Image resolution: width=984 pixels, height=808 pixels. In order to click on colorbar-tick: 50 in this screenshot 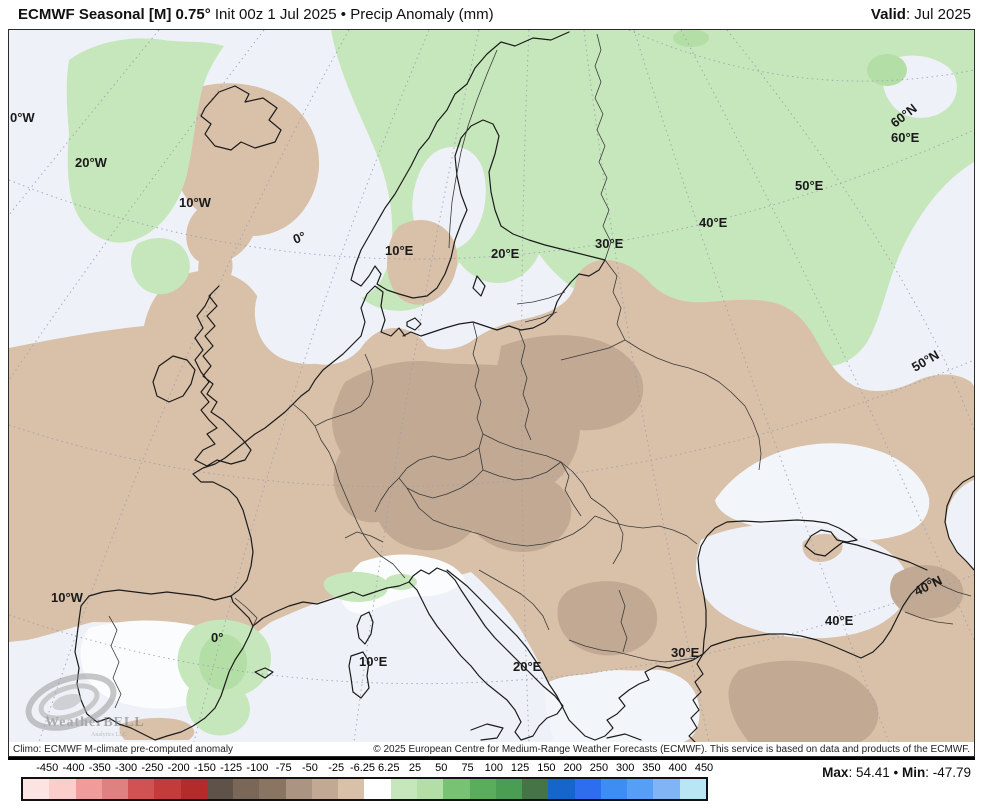, I will do `click(441, 768)`.